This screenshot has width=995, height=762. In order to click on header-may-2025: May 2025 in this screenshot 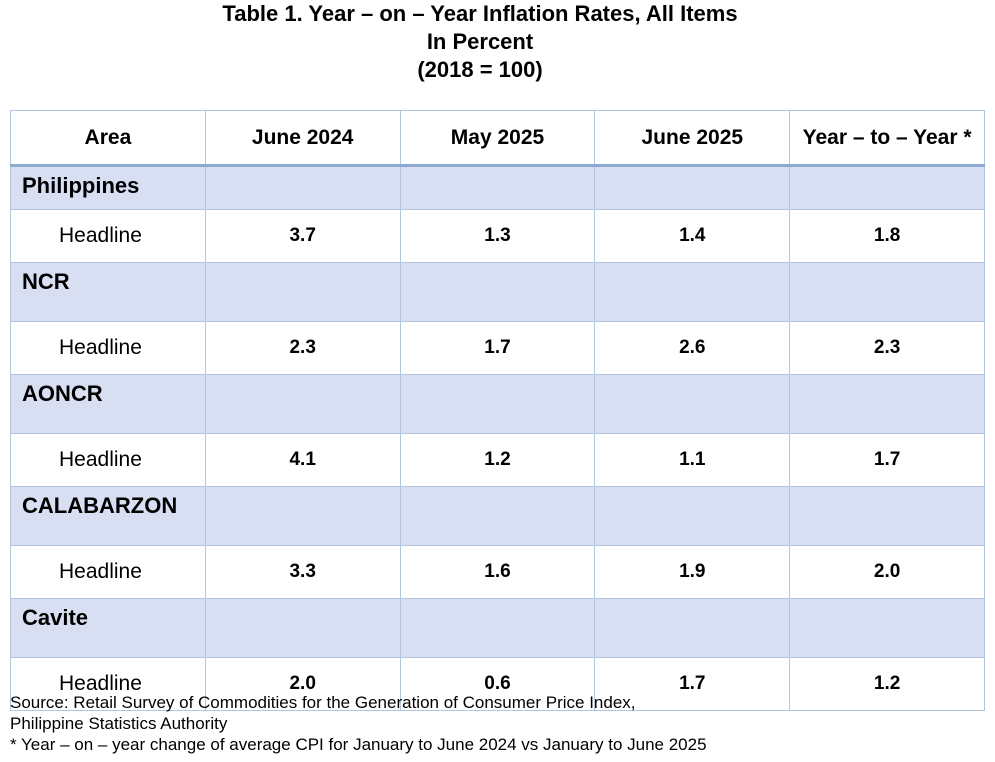, I will do `click(497, 138)`.